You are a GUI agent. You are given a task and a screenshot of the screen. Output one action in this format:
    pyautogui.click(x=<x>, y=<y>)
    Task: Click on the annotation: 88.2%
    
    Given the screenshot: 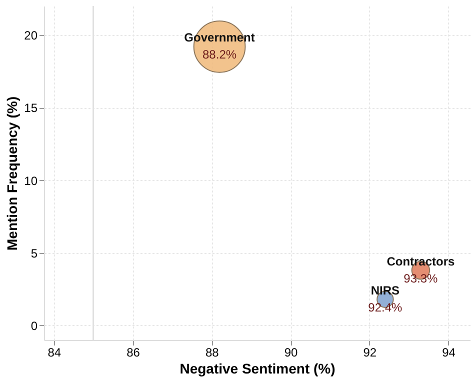 What is the action you would take?
    pyautogui.click(x=219, y=55)
    